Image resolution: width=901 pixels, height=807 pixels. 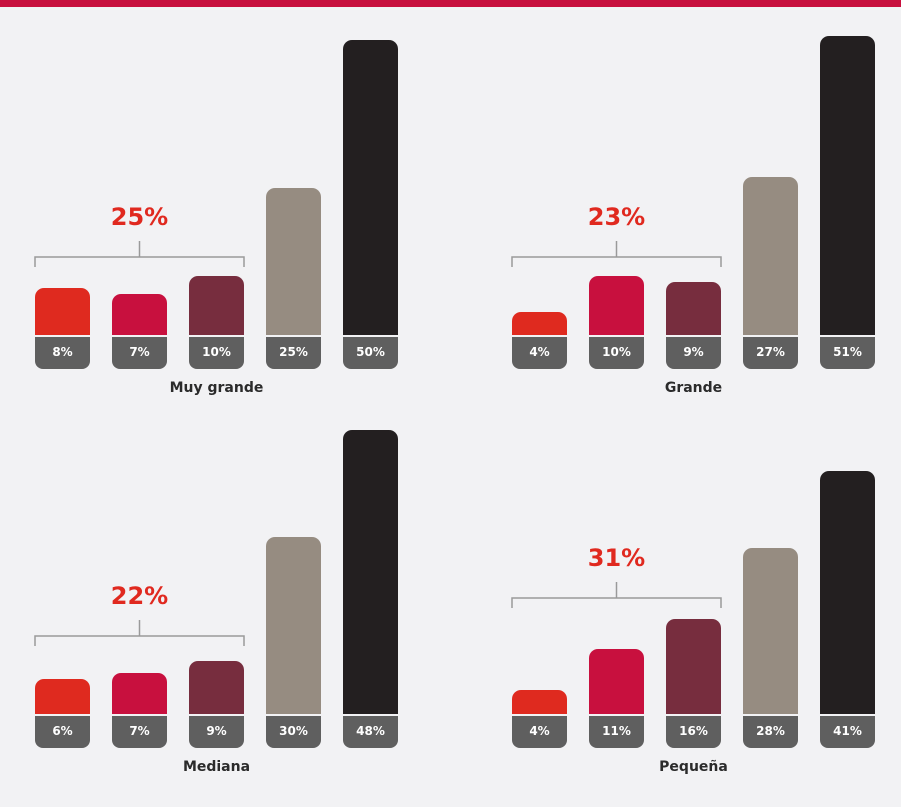 I want to click on value-label: 27%, so click(x=770, y=353).